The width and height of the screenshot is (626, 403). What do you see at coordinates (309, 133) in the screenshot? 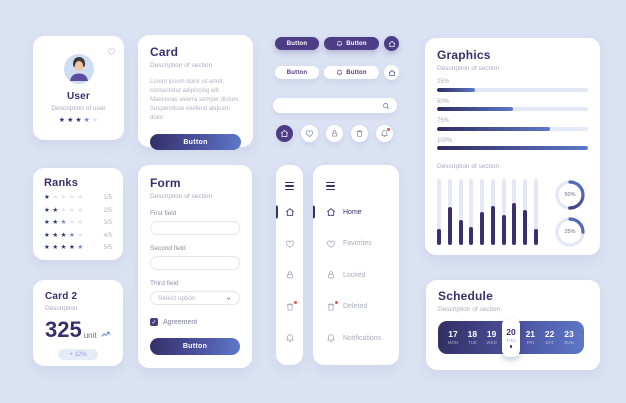
I see `heart-icon-button` at bounding box center [309, 133].